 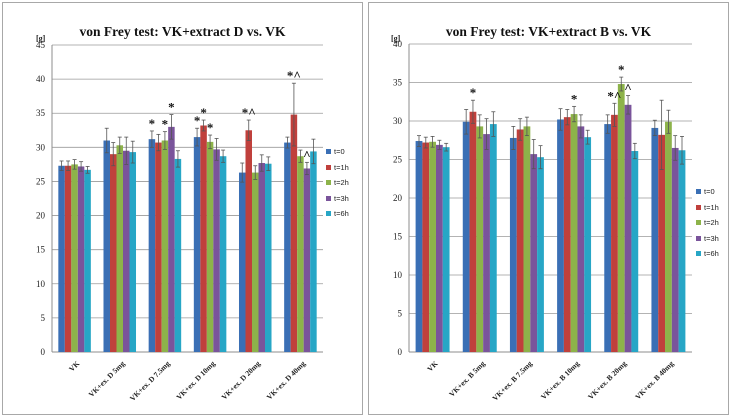 I want to click on x-tick-label: VK+ex. D 40mg, so click(x=286, y=380).